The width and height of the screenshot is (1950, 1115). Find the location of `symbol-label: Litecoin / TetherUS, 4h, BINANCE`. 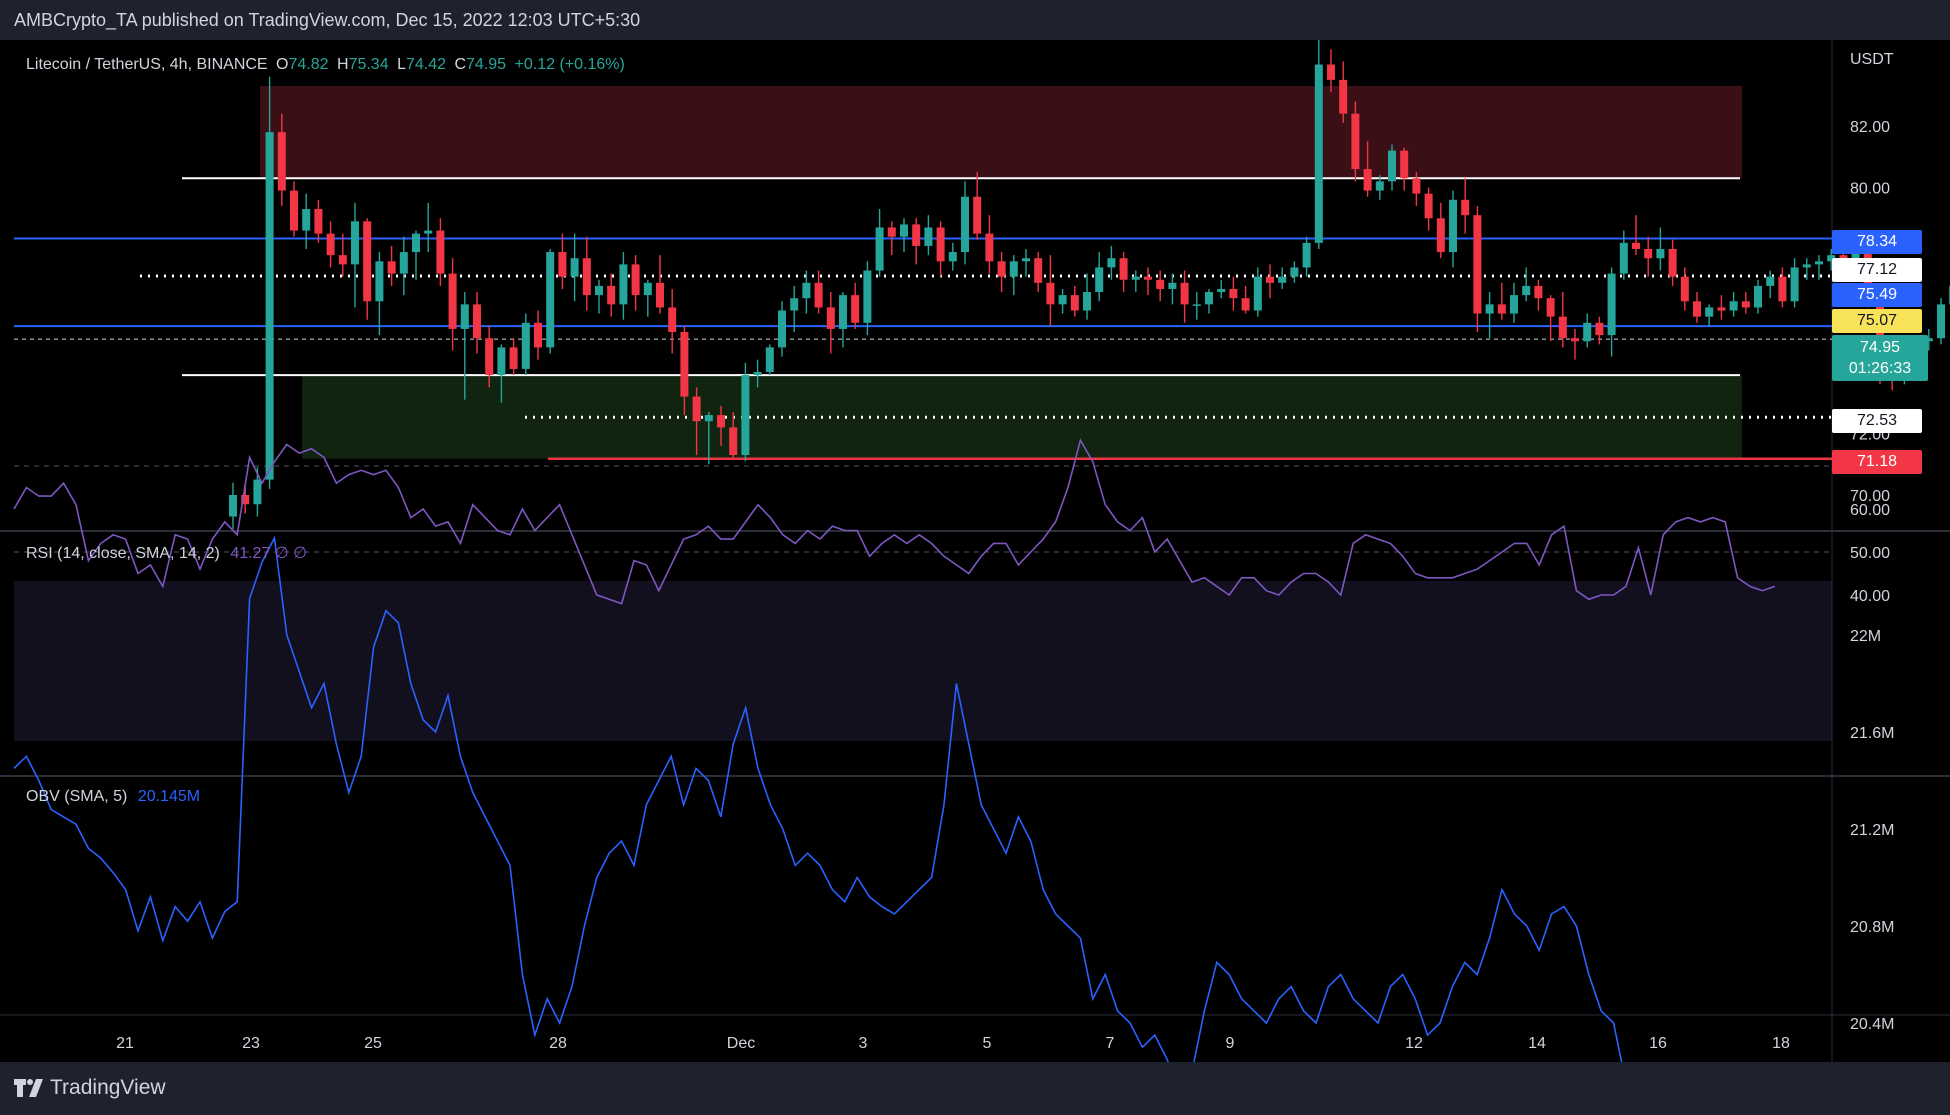

symbol-label: Litecoin / TetherUS, 4h, BINANCE is located at coordinates (147, 64).